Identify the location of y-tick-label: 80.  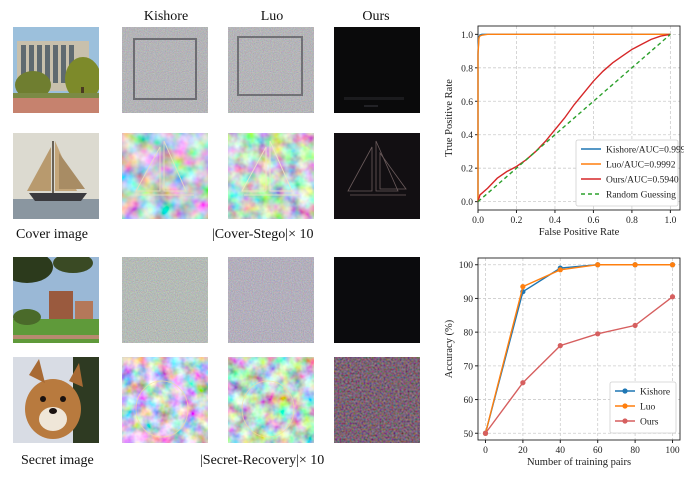
(469, 334).